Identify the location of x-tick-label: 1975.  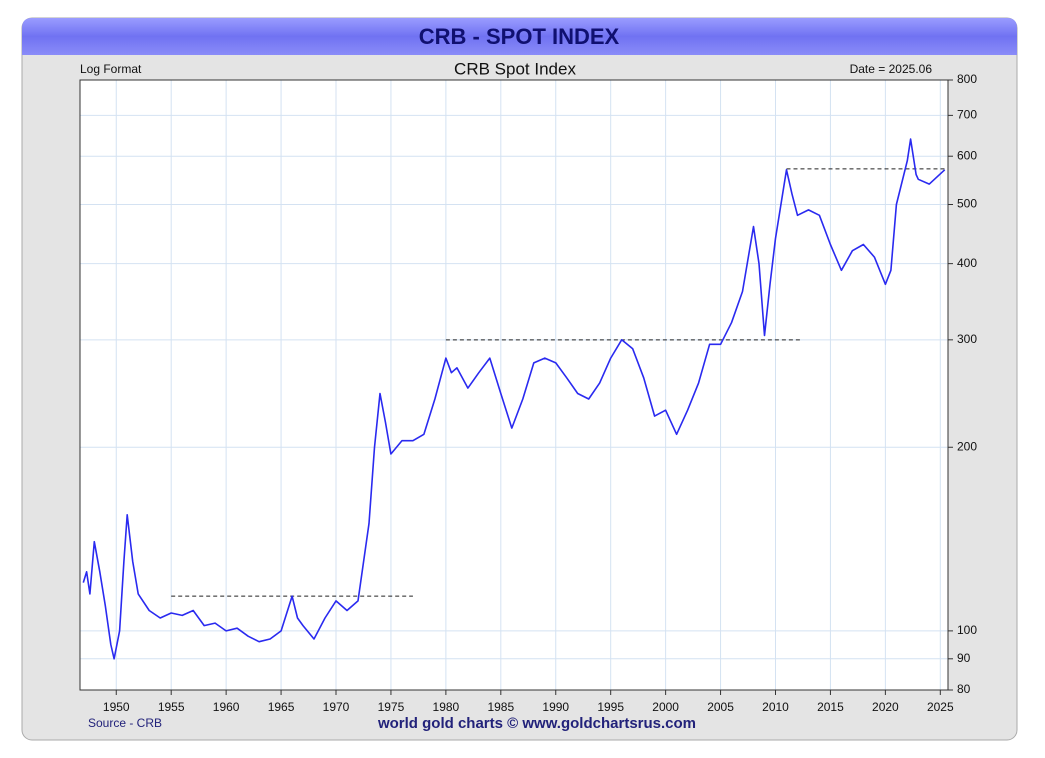
(391, 707).